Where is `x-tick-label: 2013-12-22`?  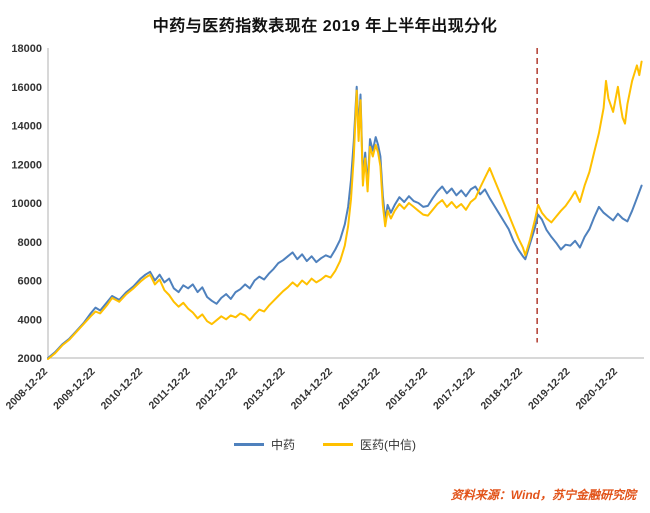
x-tick-label: 2013-12-22 is located at coordinates (264, 389).